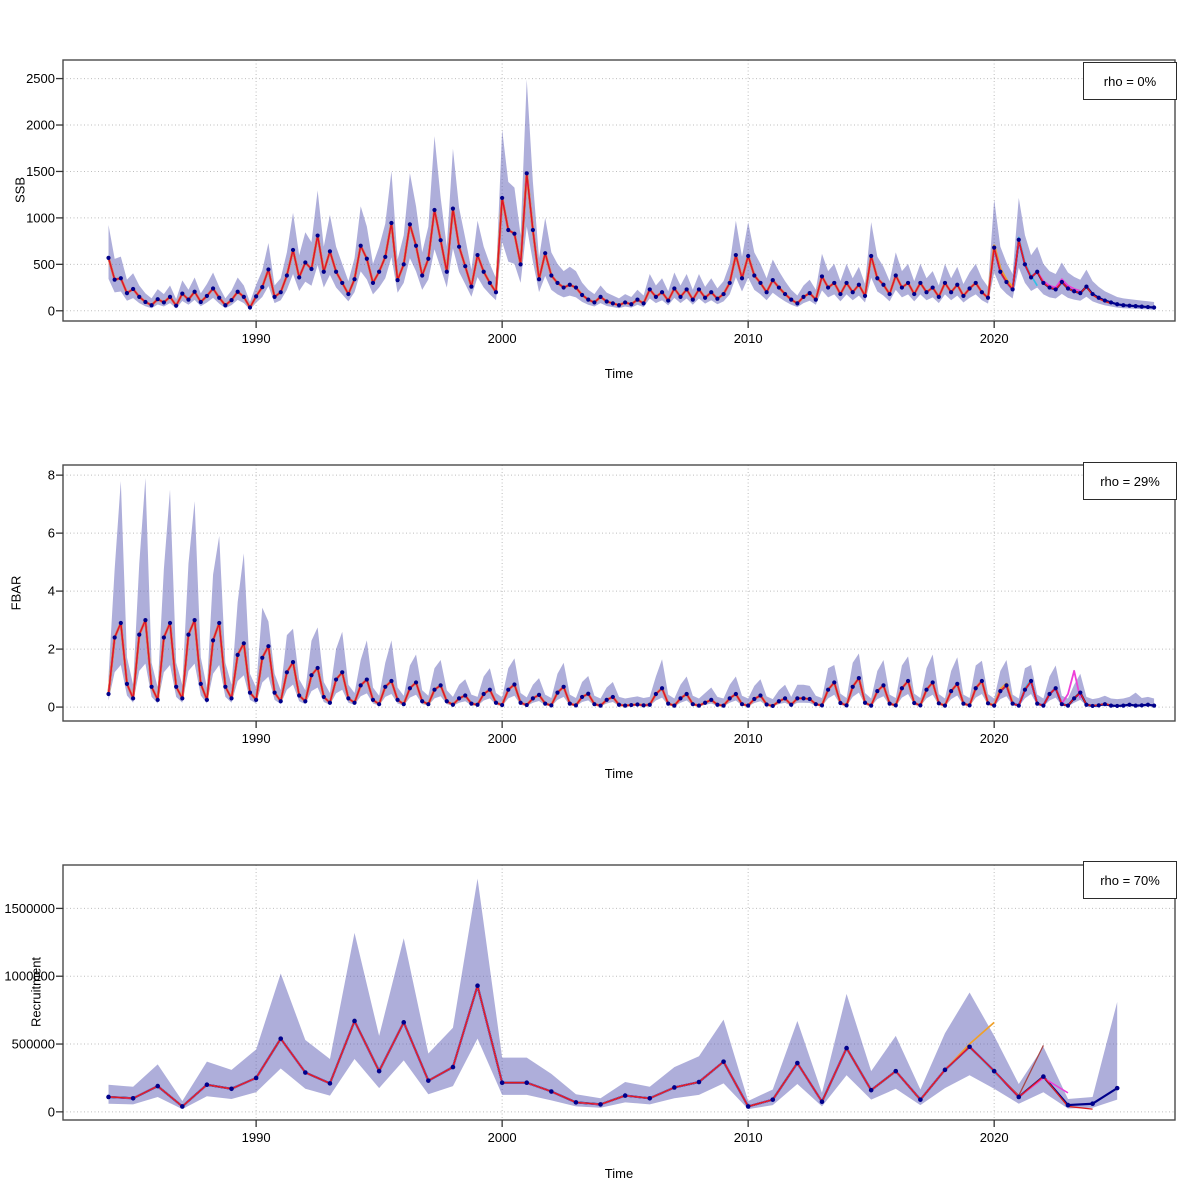 Image resolution: width=1200 pixels, height=1200 pixels. I want to click on recruitment-rho-legend-box: rho = 70%, so click(1130, 880).